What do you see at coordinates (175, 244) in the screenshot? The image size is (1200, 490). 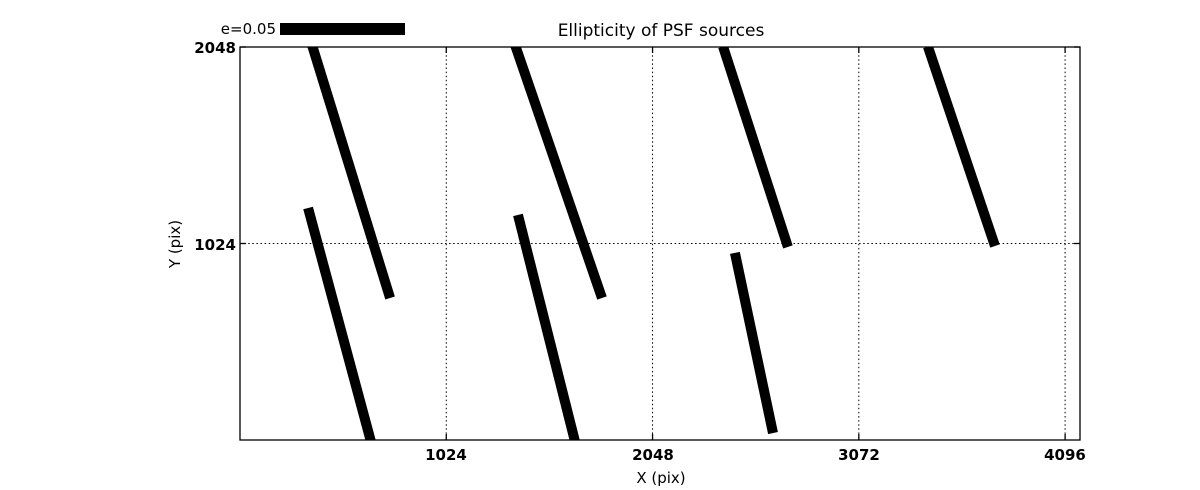 I see `y-axis-label: Y (pix)` at bounding box center [175, 244].